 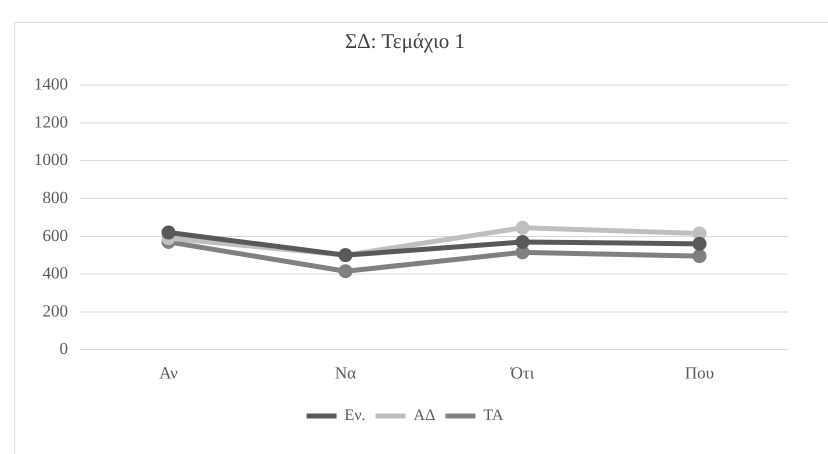 What do you see at coordinates (51, 122) in the screenshot?
I see `y-tick-label: 1200` at bounding box center [51, 122].